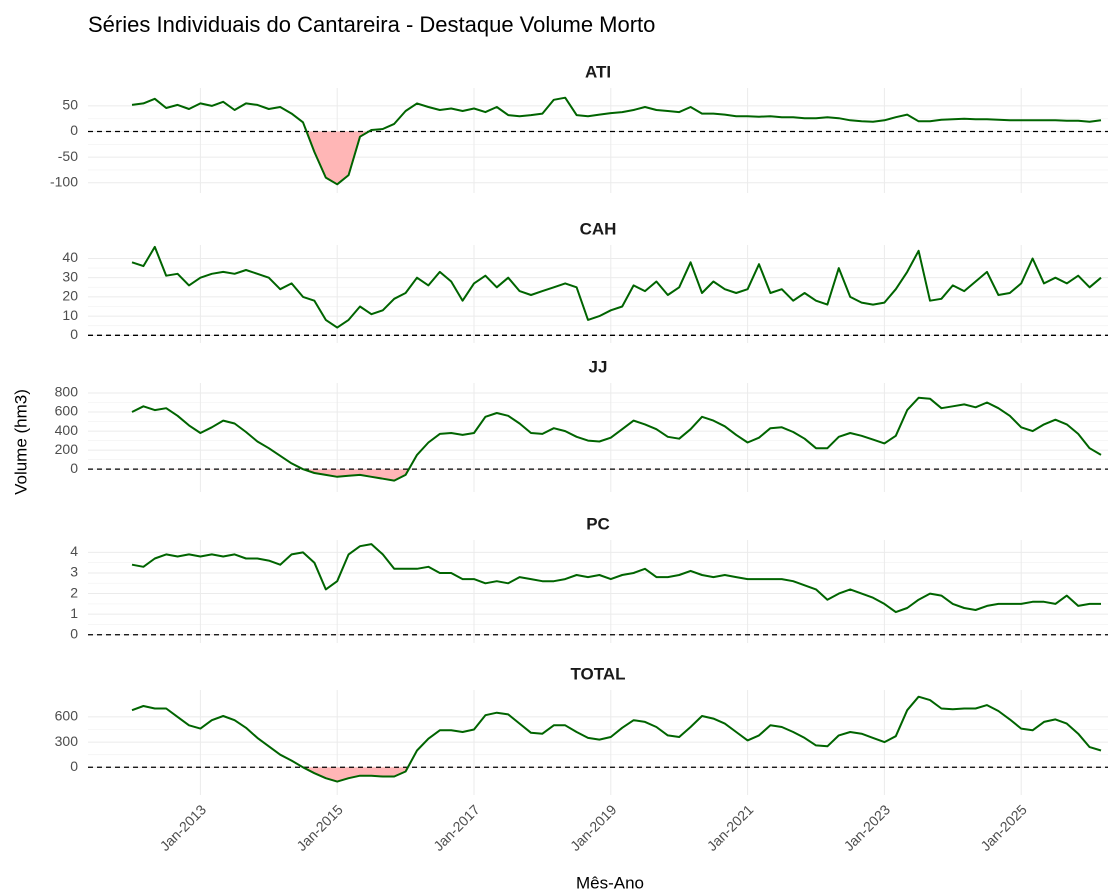  I want to click on y-tick-label: 10, so click(70, 315).